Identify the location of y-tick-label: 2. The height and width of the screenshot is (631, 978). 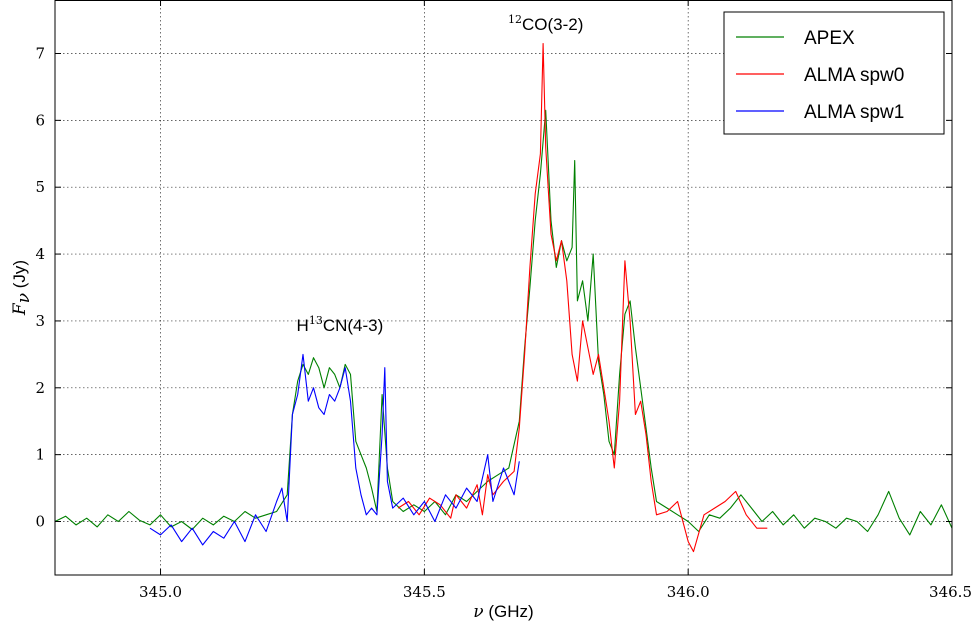
(40, 388).